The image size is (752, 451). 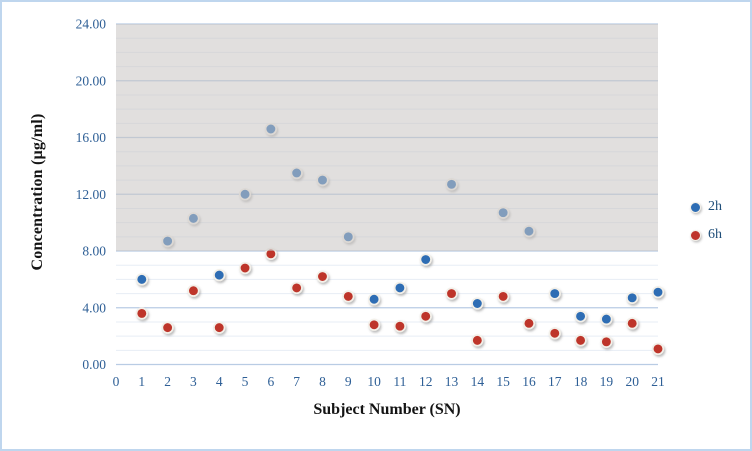 I want to click on data-point-6h-sn19, so click(x=606, y=341).